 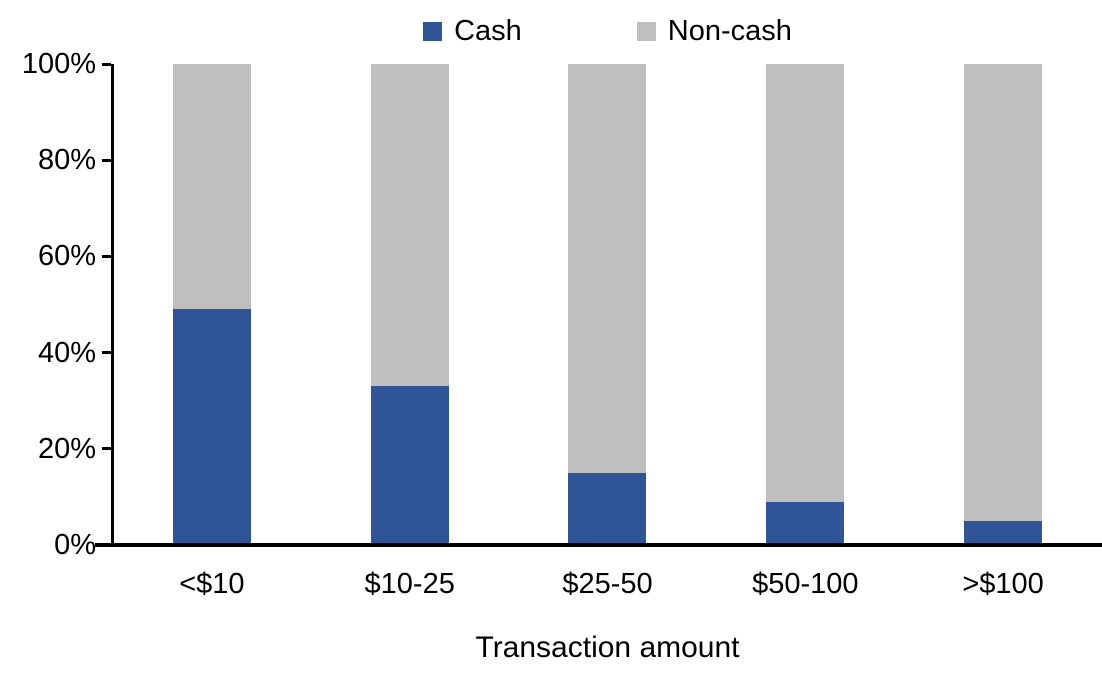 What do you see at coordinates (488, 30) in the screenshot?
I see `legend-label-cash: Cash` at bounding box center [488, 30].